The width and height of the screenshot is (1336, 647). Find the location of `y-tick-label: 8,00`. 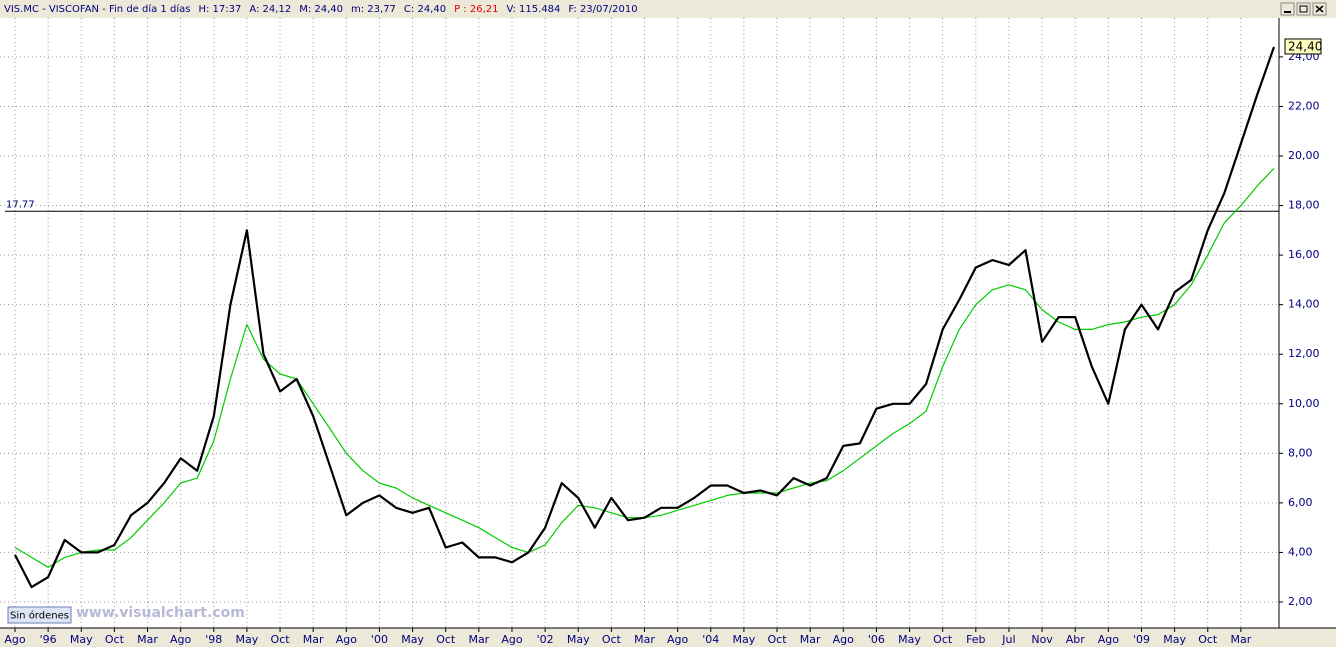

y-tick-label: 8,00 is located at coordinates (1300, 452).